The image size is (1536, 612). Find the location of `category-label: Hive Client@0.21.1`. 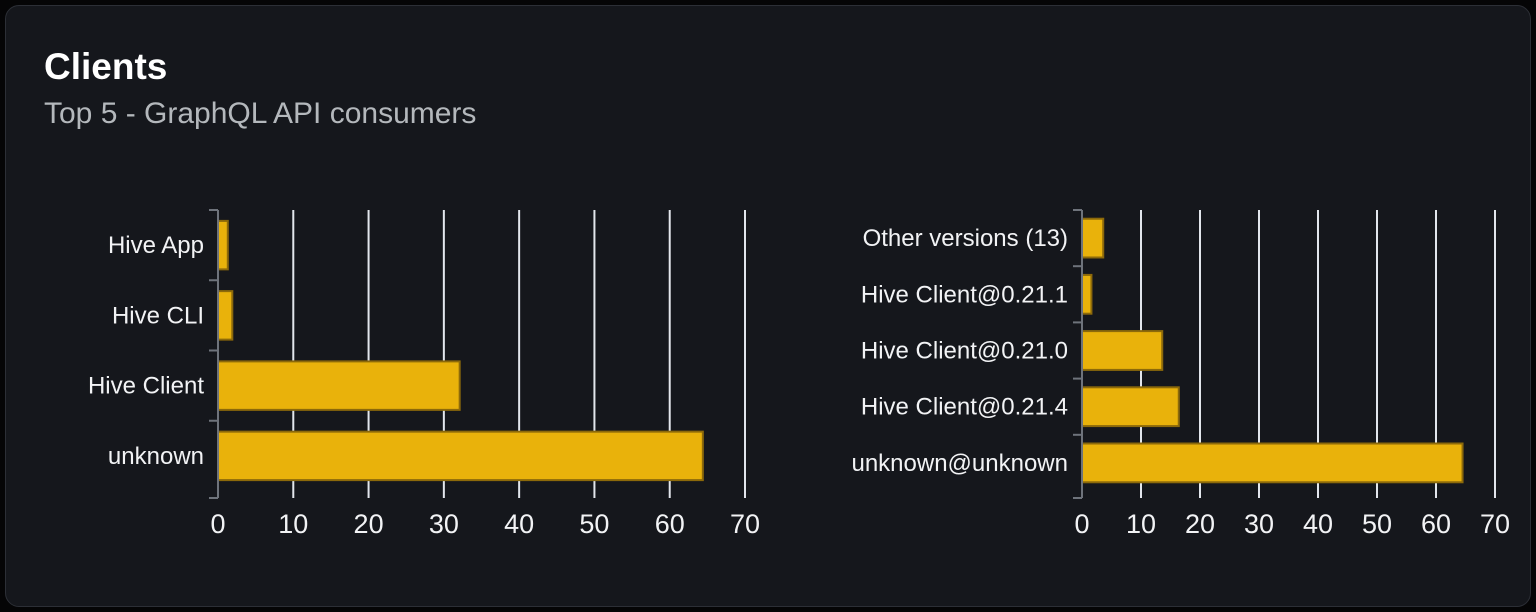

category-label: Hive Client@0.21.1 is located at coordinates (964, 294).